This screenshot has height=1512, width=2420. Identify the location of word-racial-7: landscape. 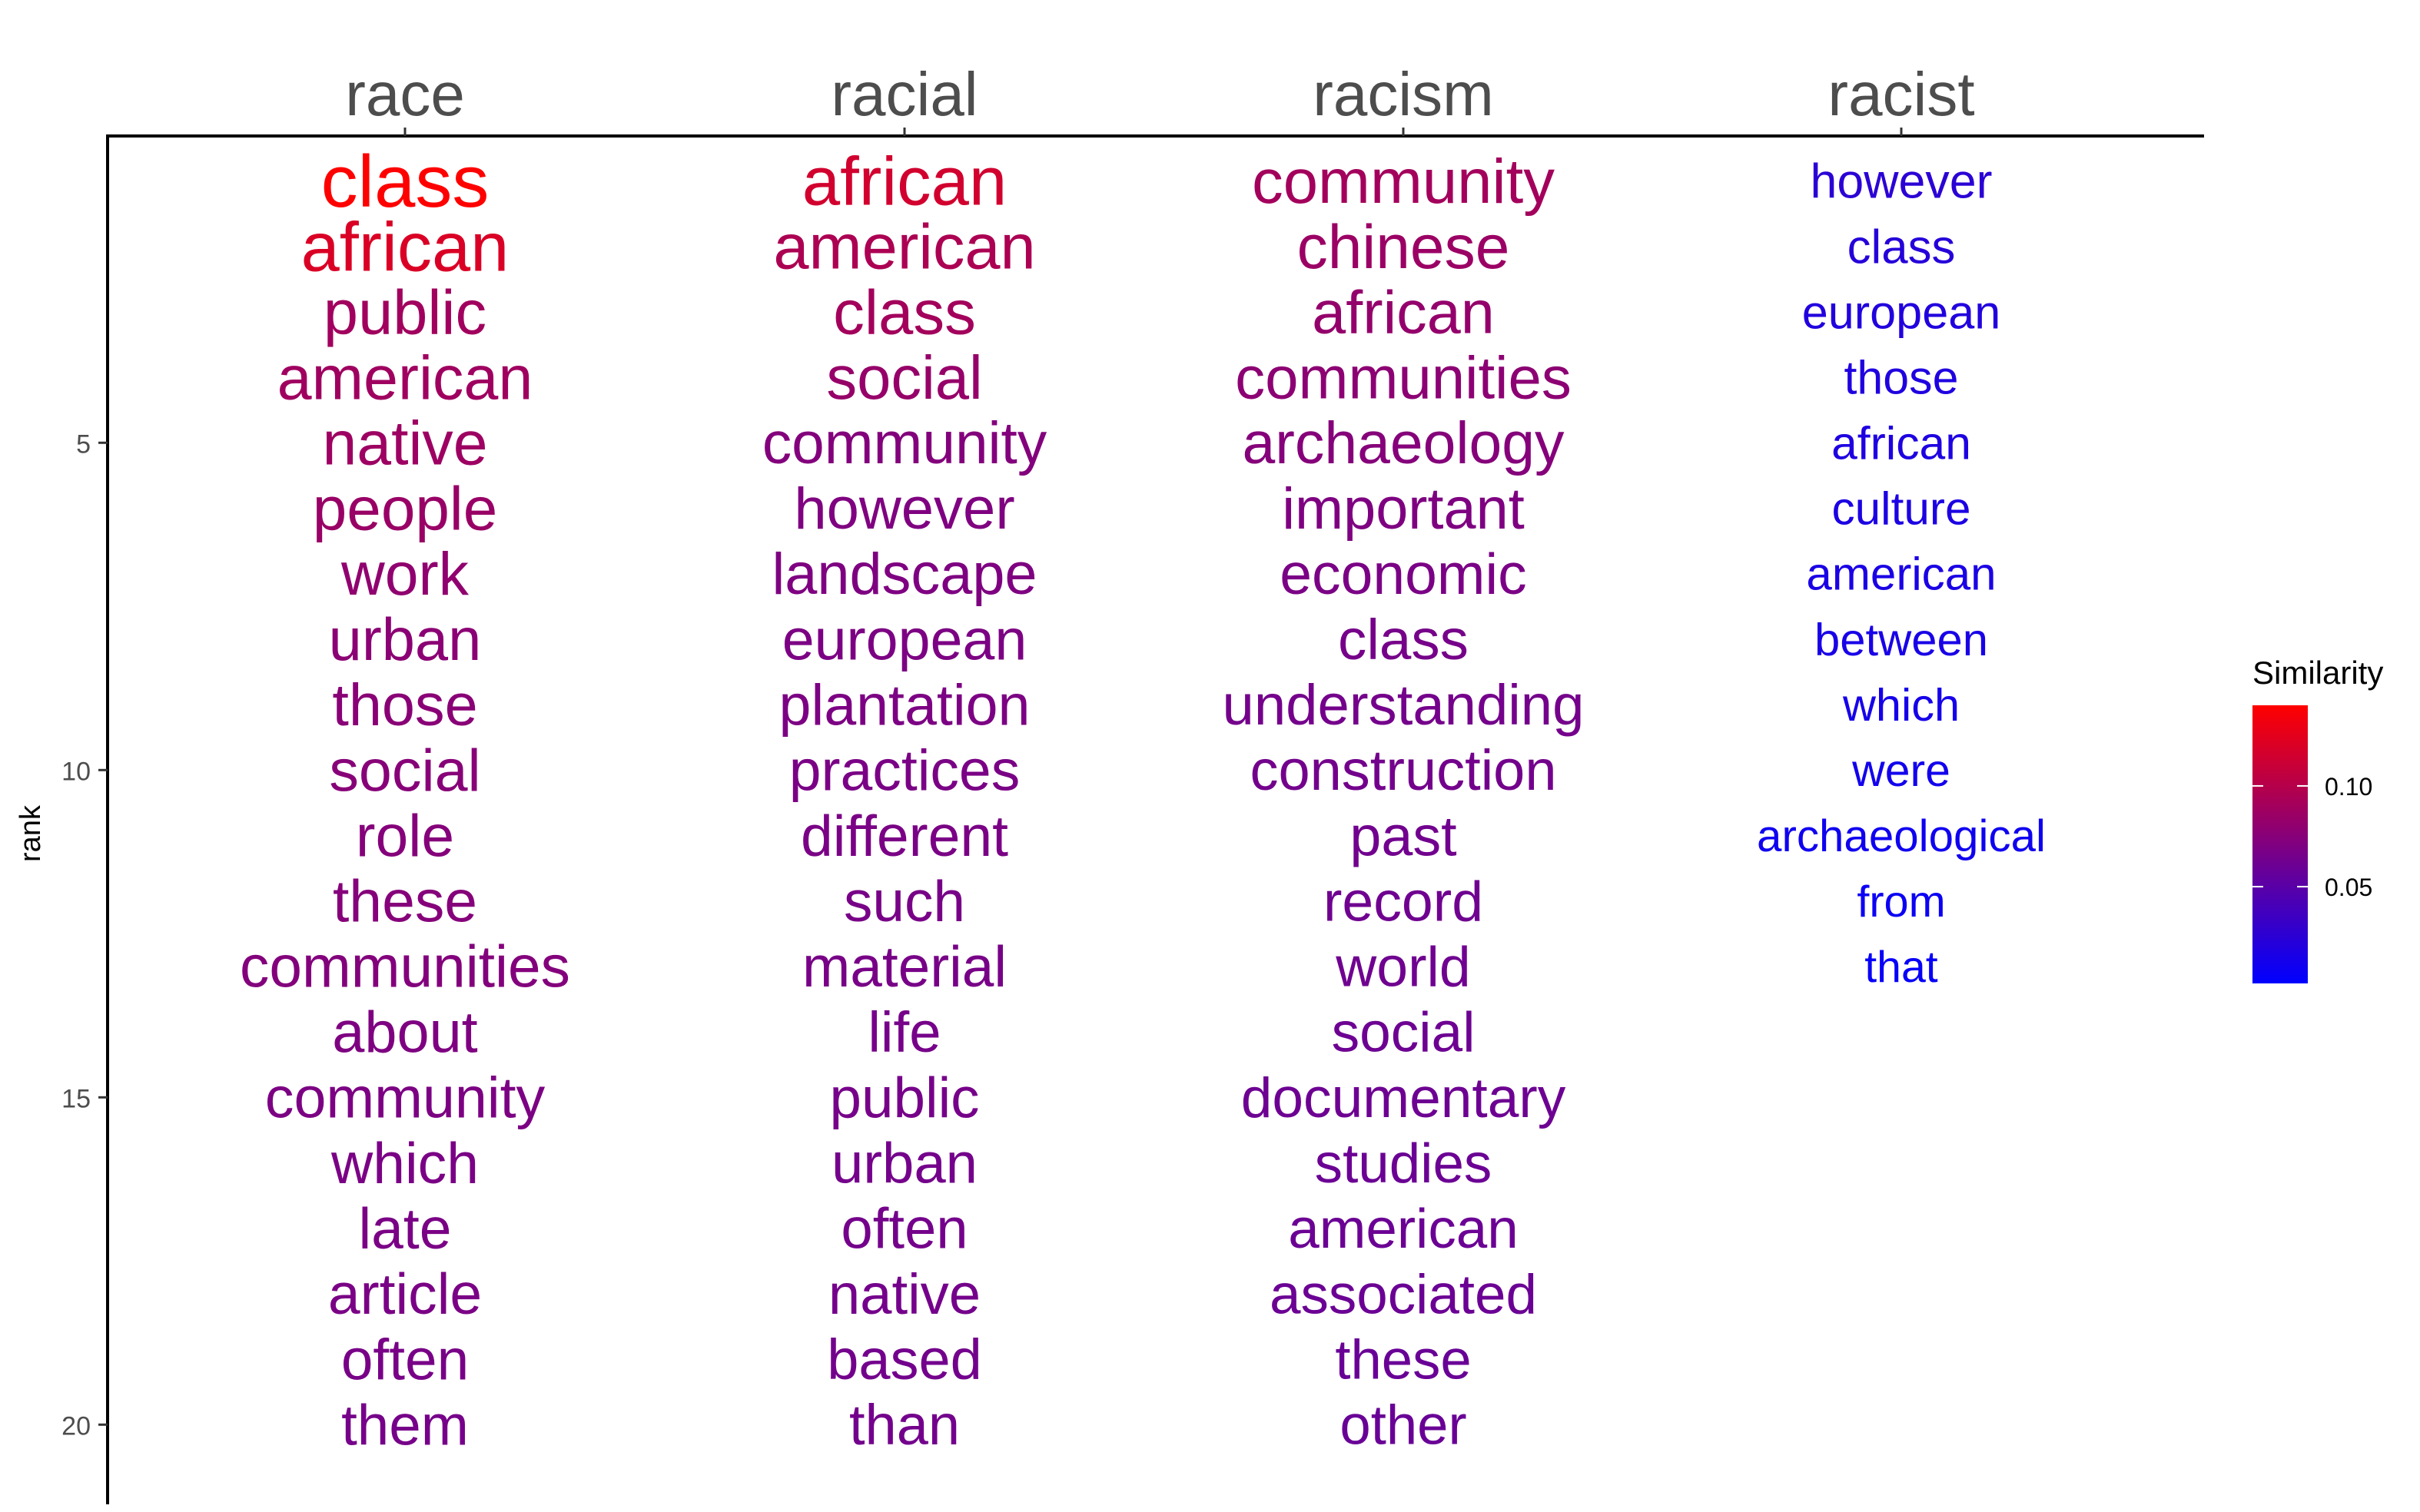
(904, 574).